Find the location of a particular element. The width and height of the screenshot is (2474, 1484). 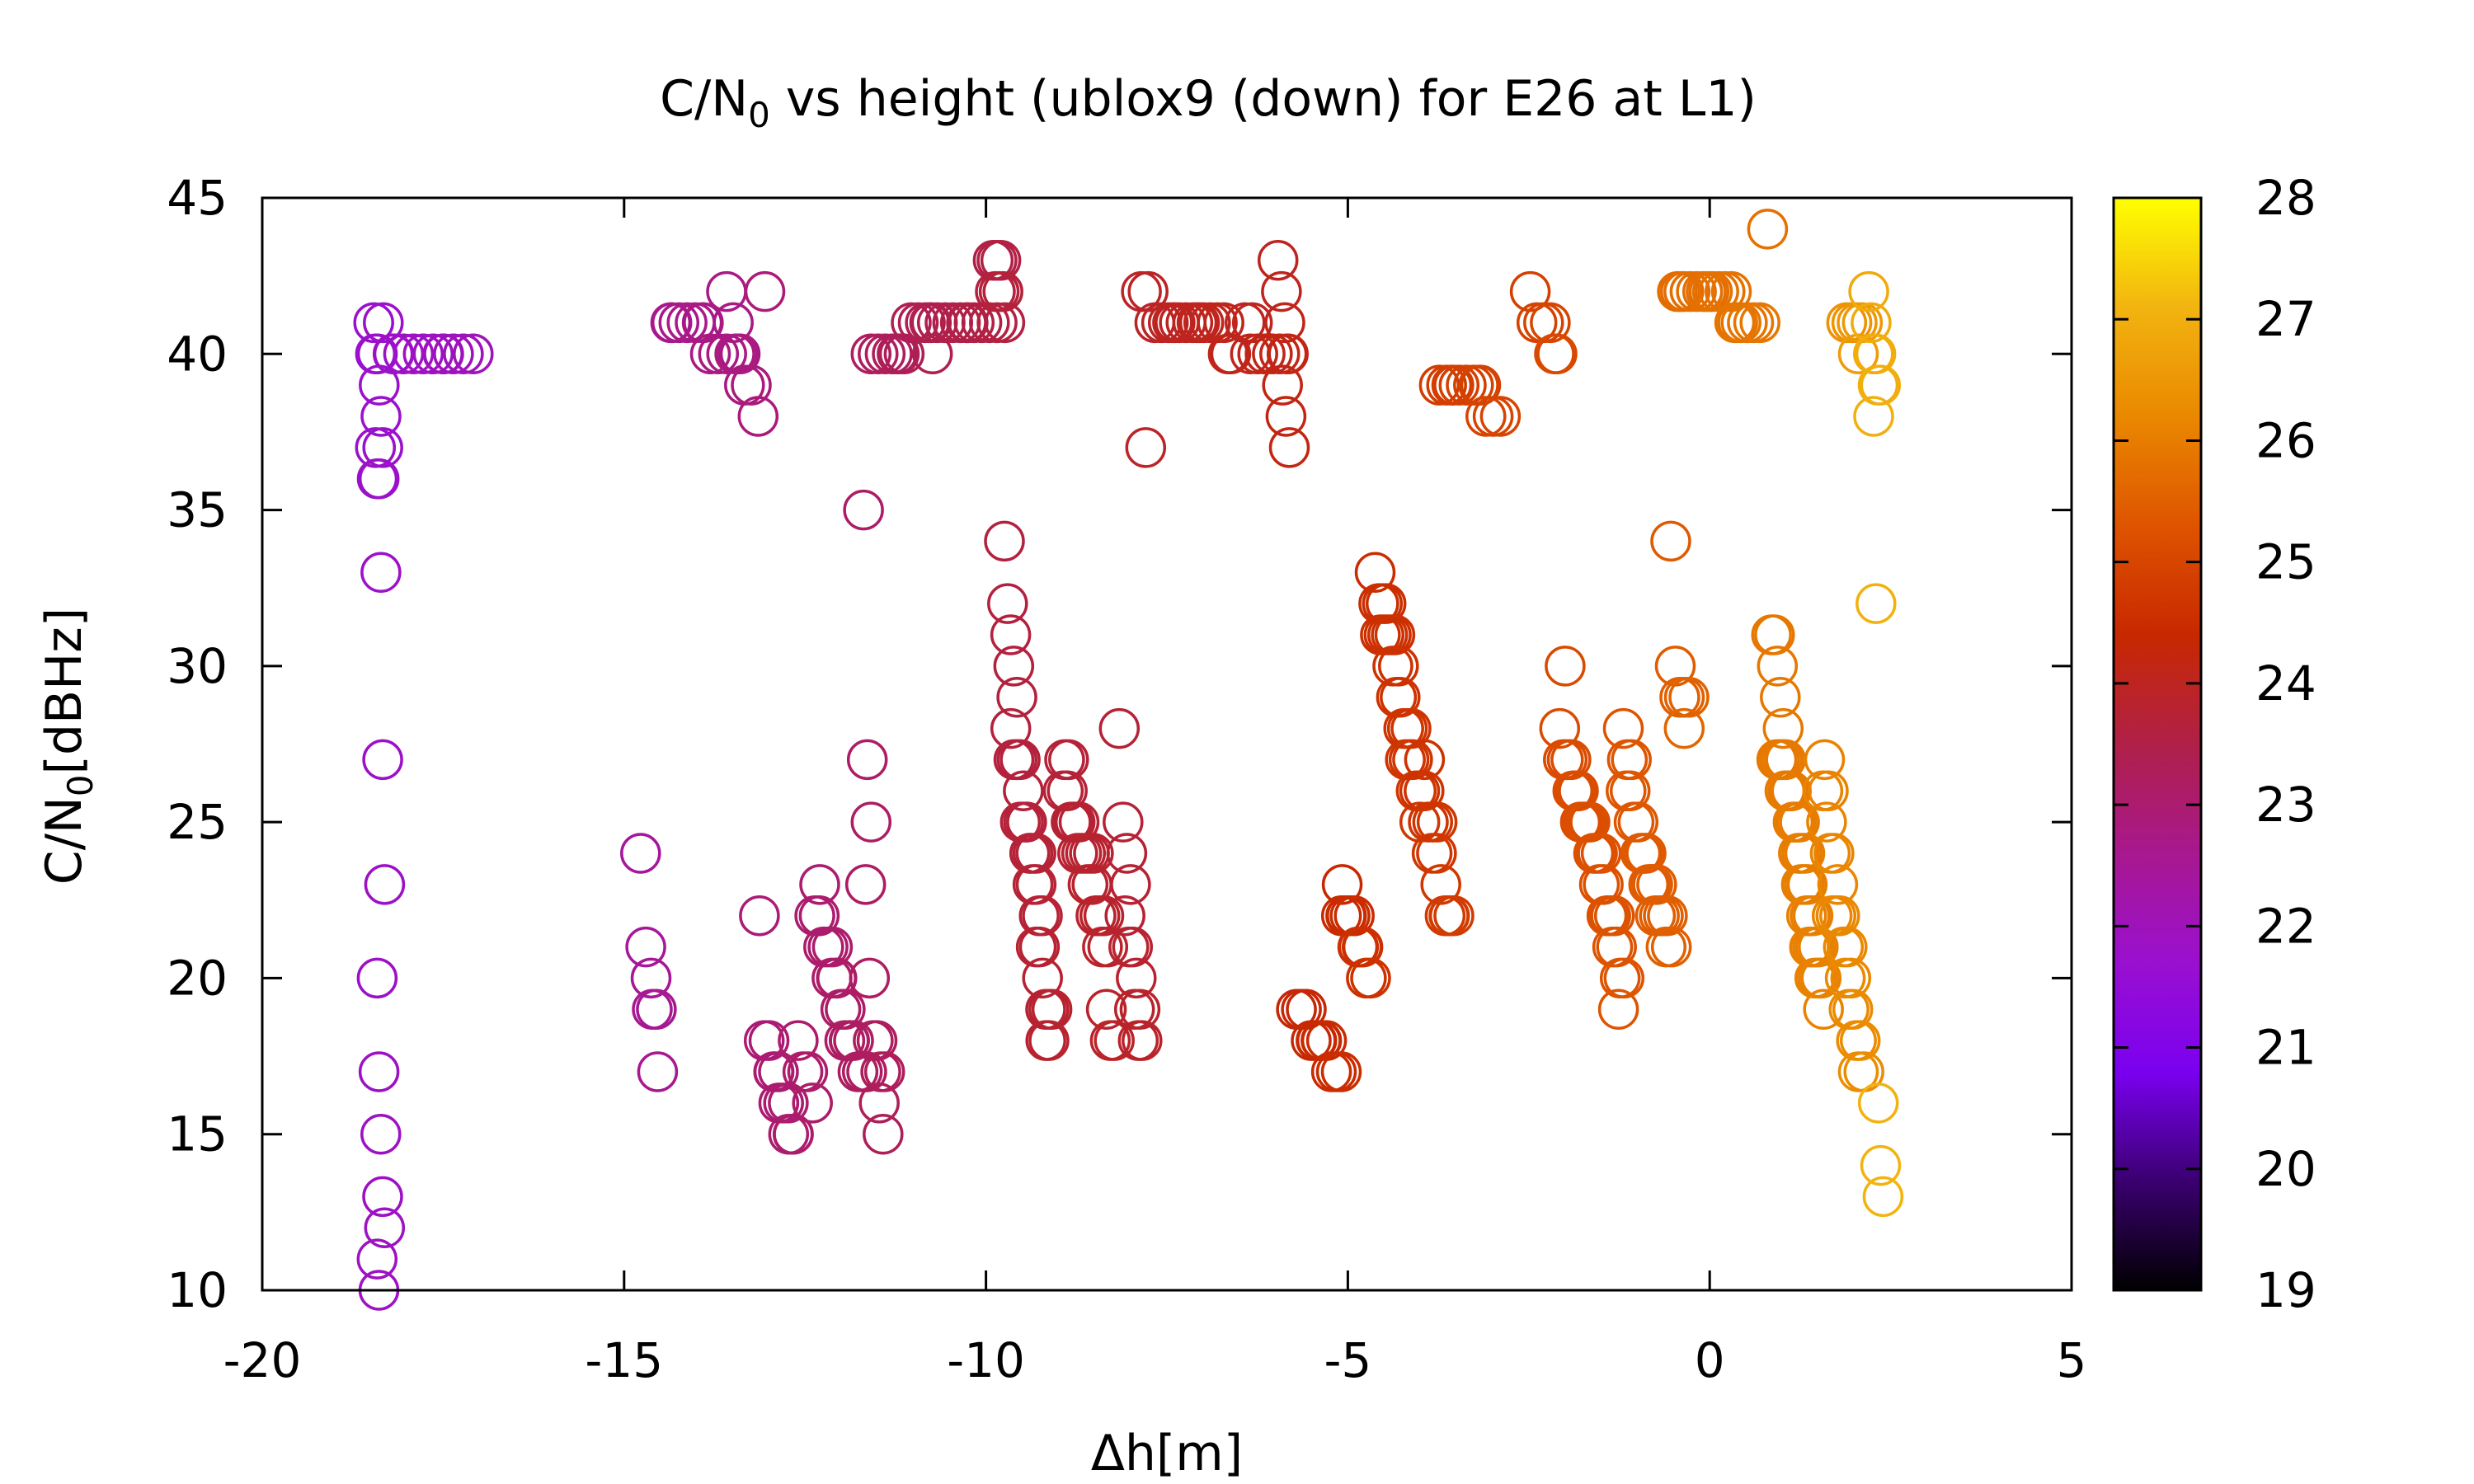

chart-title-rest: vs height (ublox9 (down) for E26 at L1) is located at coordinates (1263, 99).